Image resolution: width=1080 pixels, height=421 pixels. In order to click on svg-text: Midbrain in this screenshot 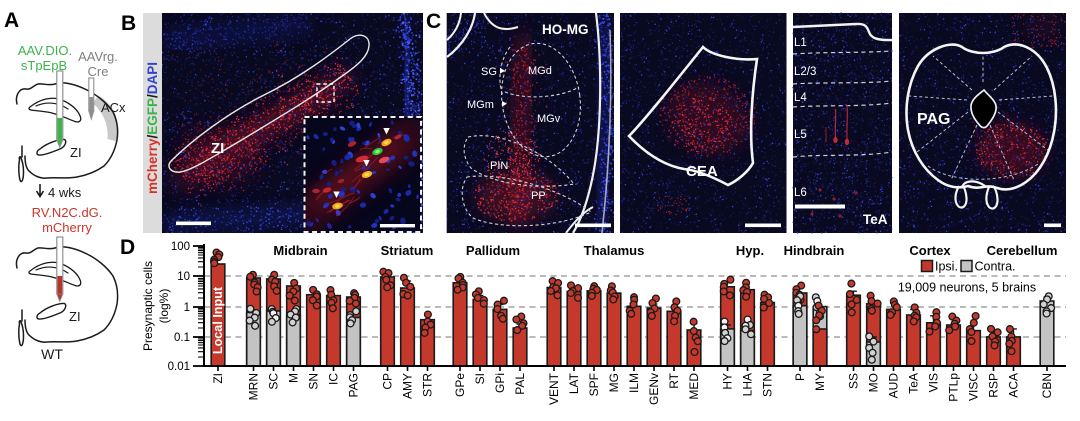, I will do `click(300, 250)`.